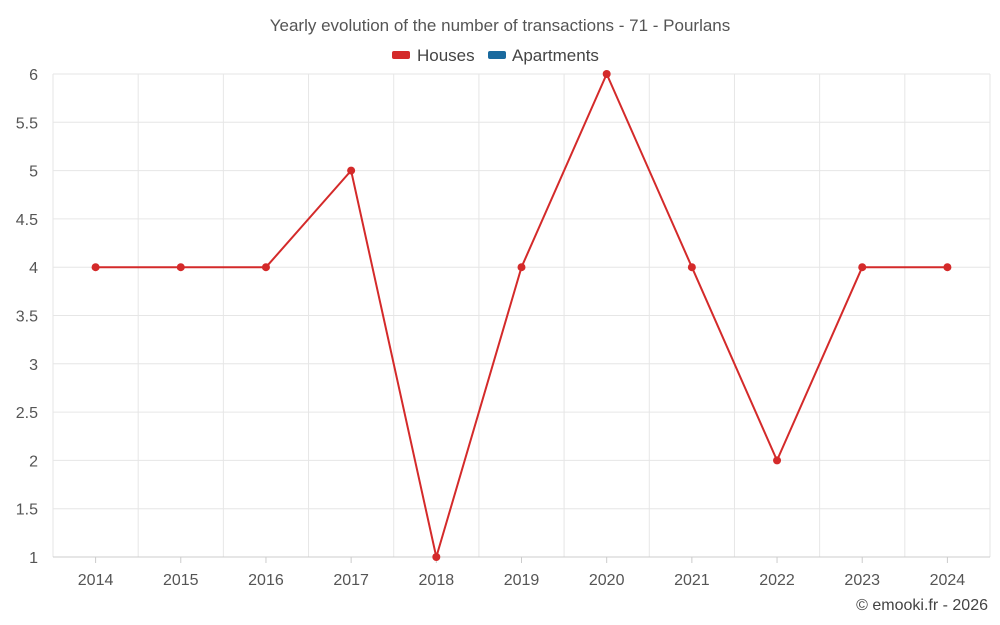 Image resolution: width=1000 pixels, height=625 pixels. Describe the element at coordinates (27, 220) in the screenshot. I see `y-tick-label: 4.5` at that location.